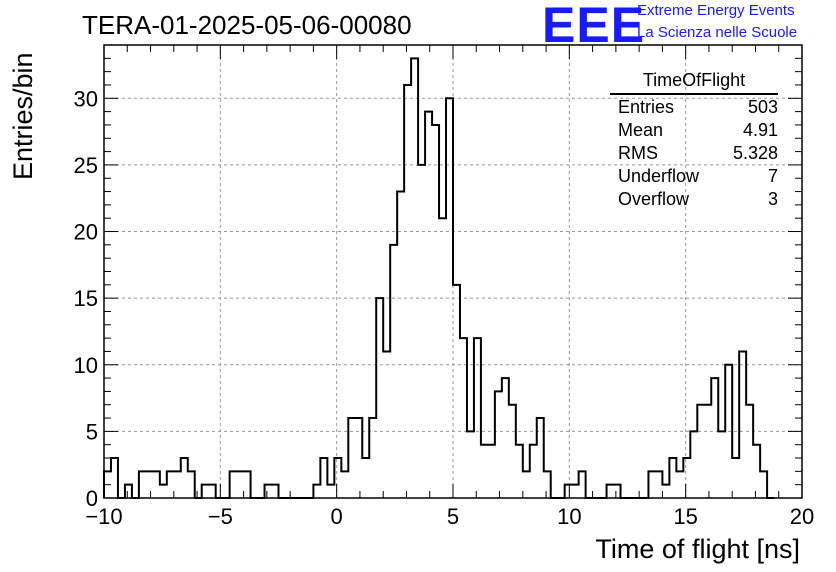  Describe the element at coordinates (646, 107) in the screenshot. I see `stats-label: Entries` at that location.